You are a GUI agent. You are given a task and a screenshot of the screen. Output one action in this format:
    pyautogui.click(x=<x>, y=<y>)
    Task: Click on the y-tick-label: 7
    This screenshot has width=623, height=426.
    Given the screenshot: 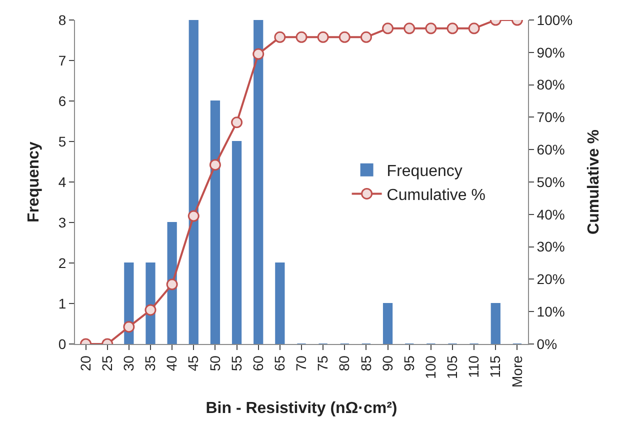 What is the action you would take?
    pyautogui.click(x=62, y=60)
    